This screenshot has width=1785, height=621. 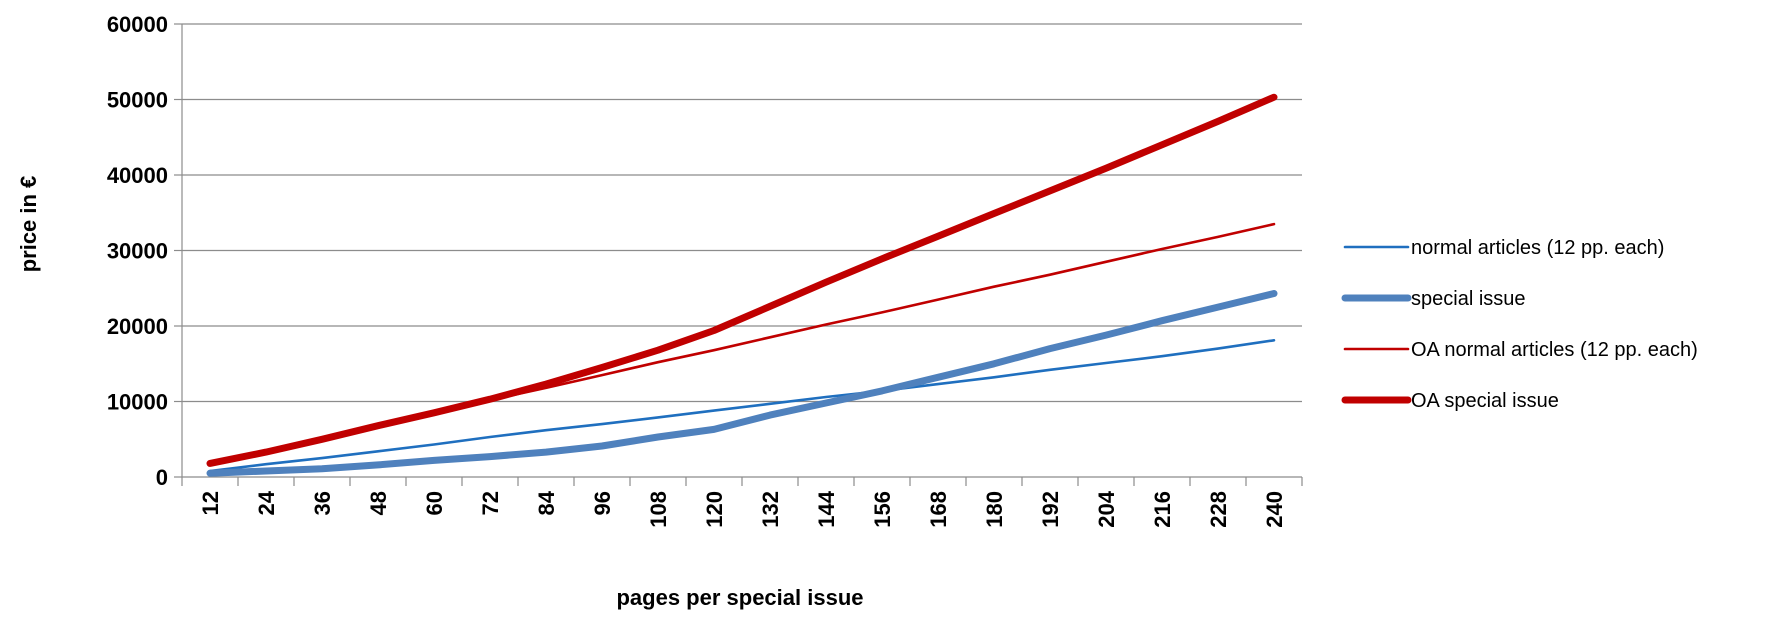 What do you see at coordinates (1050, 509) in the screenshot?
I see `x-tick-label: 192` at bounding box center [1050, 509].